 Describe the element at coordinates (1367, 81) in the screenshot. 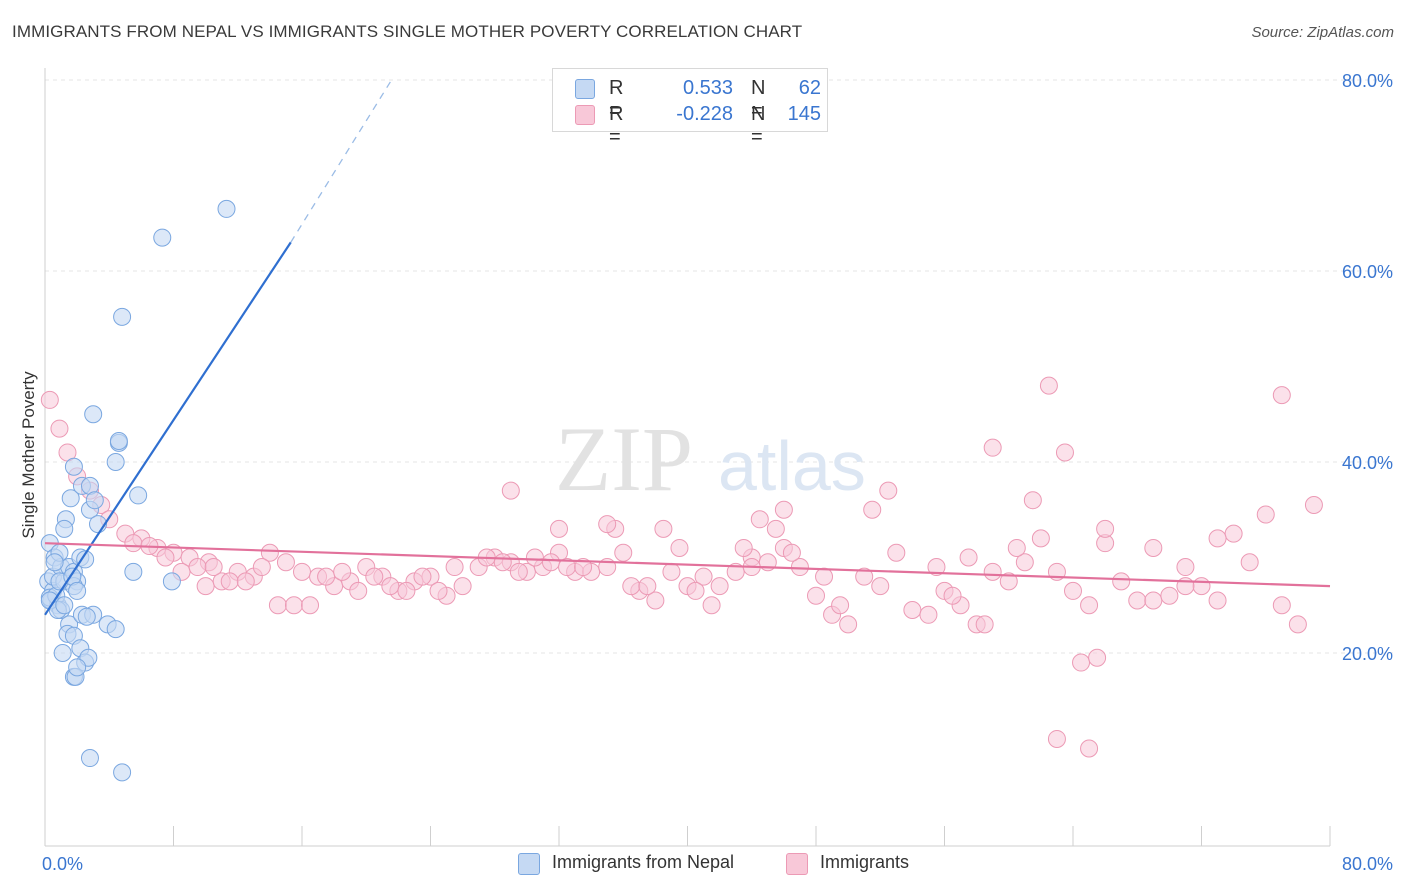

I see `y-tick-label: 80.0%` at that location.